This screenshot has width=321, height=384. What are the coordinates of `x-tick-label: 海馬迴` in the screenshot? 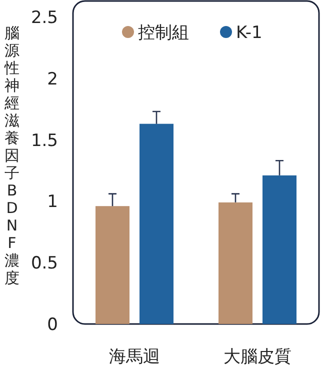 It's located at (134, 357).